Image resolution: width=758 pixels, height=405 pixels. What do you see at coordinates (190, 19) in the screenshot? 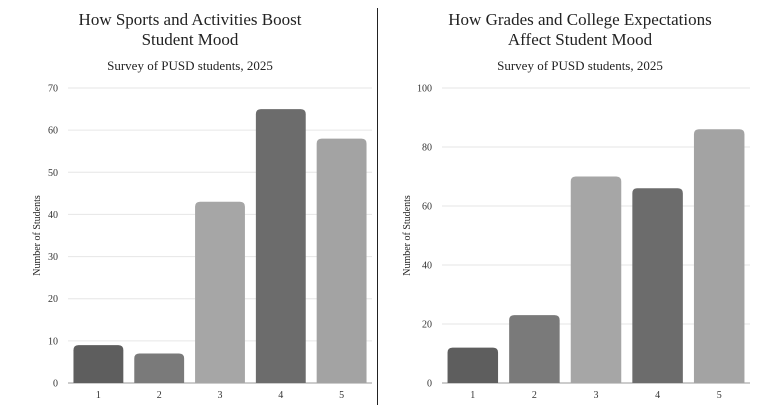
I see `chart-title-line: How Sports and Activities Boost` at bounding box center [190, 19].